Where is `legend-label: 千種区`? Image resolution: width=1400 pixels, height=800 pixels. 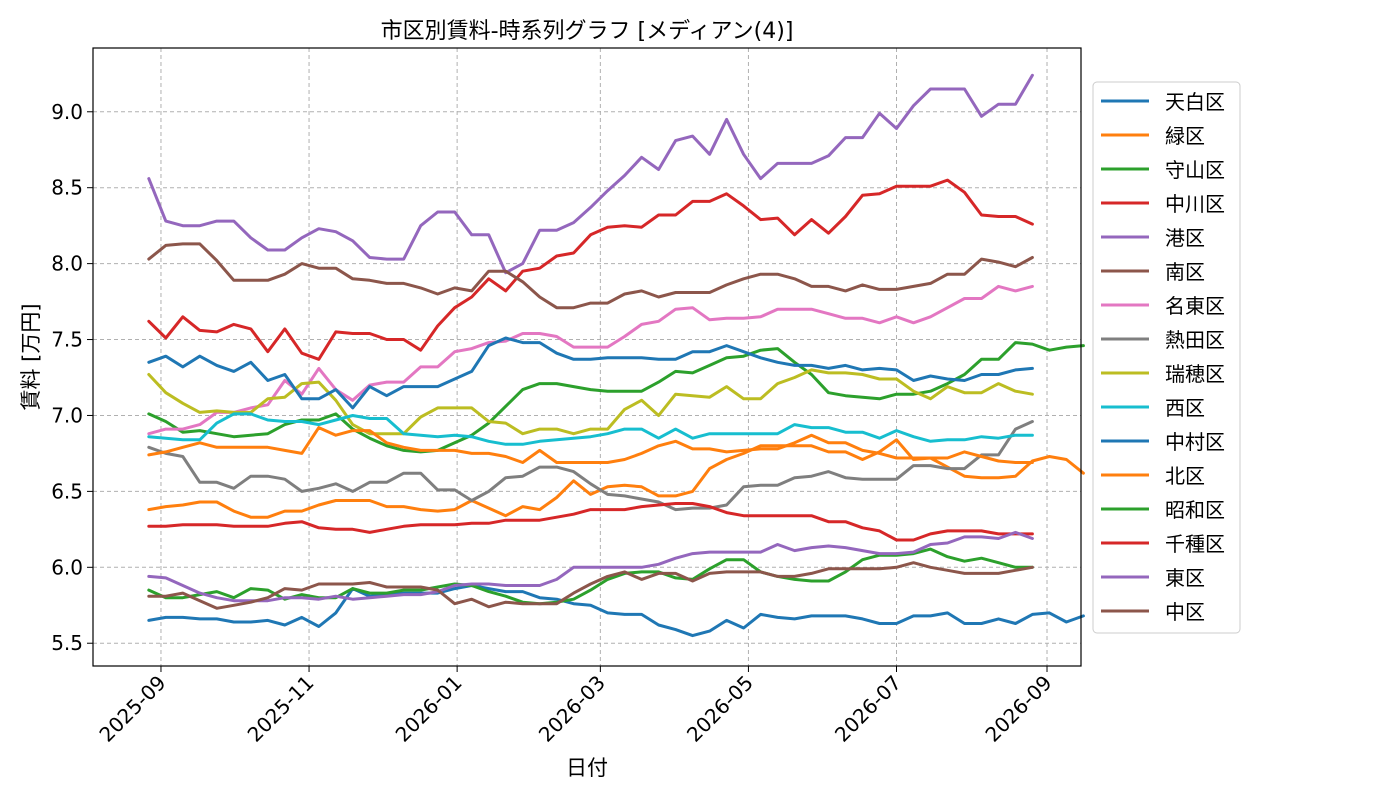
legend-label: 千種区 is located at coordinates (1195, 544).